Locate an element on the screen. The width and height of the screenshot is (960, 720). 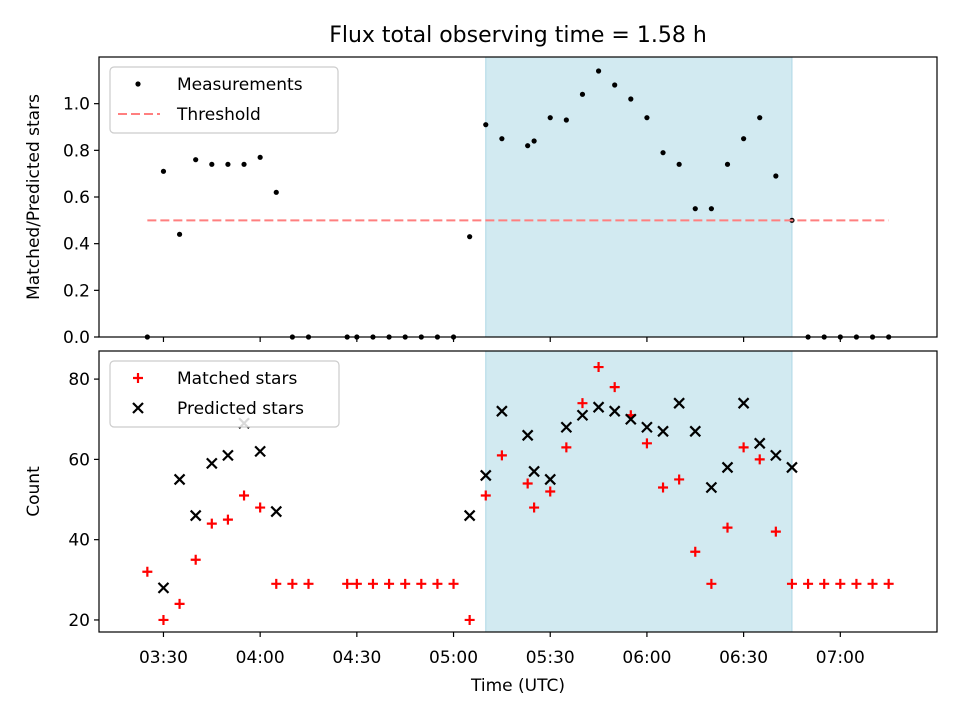
legend-label: Matched stars is located at coordinates (237, 379).